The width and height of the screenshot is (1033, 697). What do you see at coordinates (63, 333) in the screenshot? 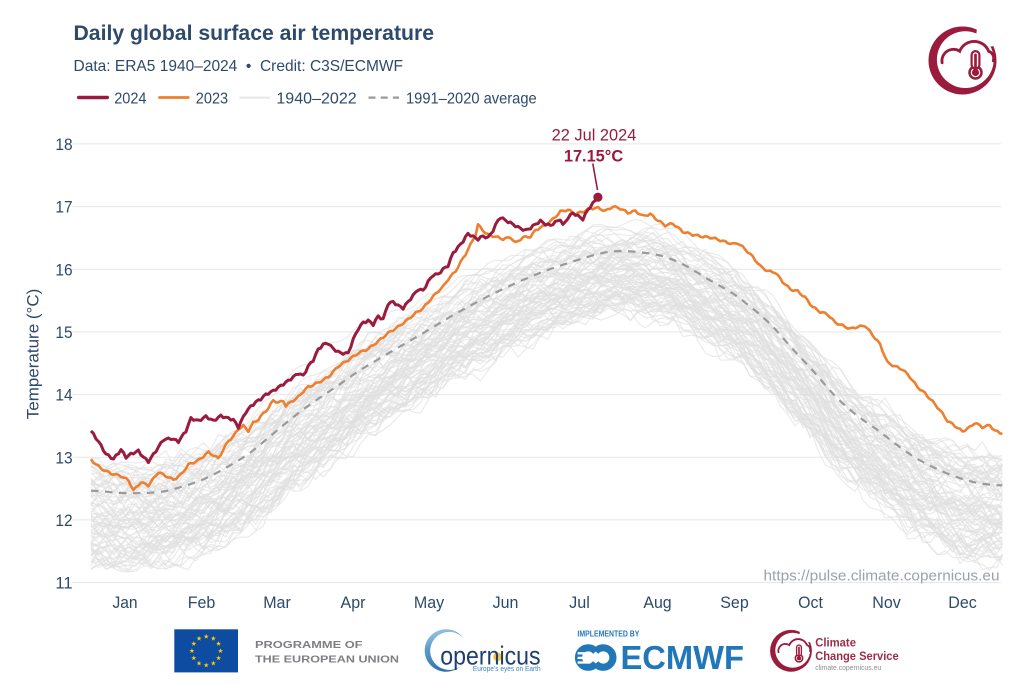
I see `svg-text: 15` at bounding box center [63, 333].